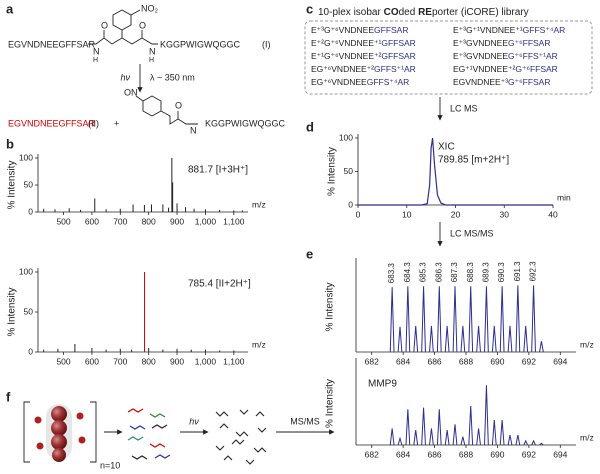 The image size is (600, 474). I want to click on amide-h: H, so click(151, 60).